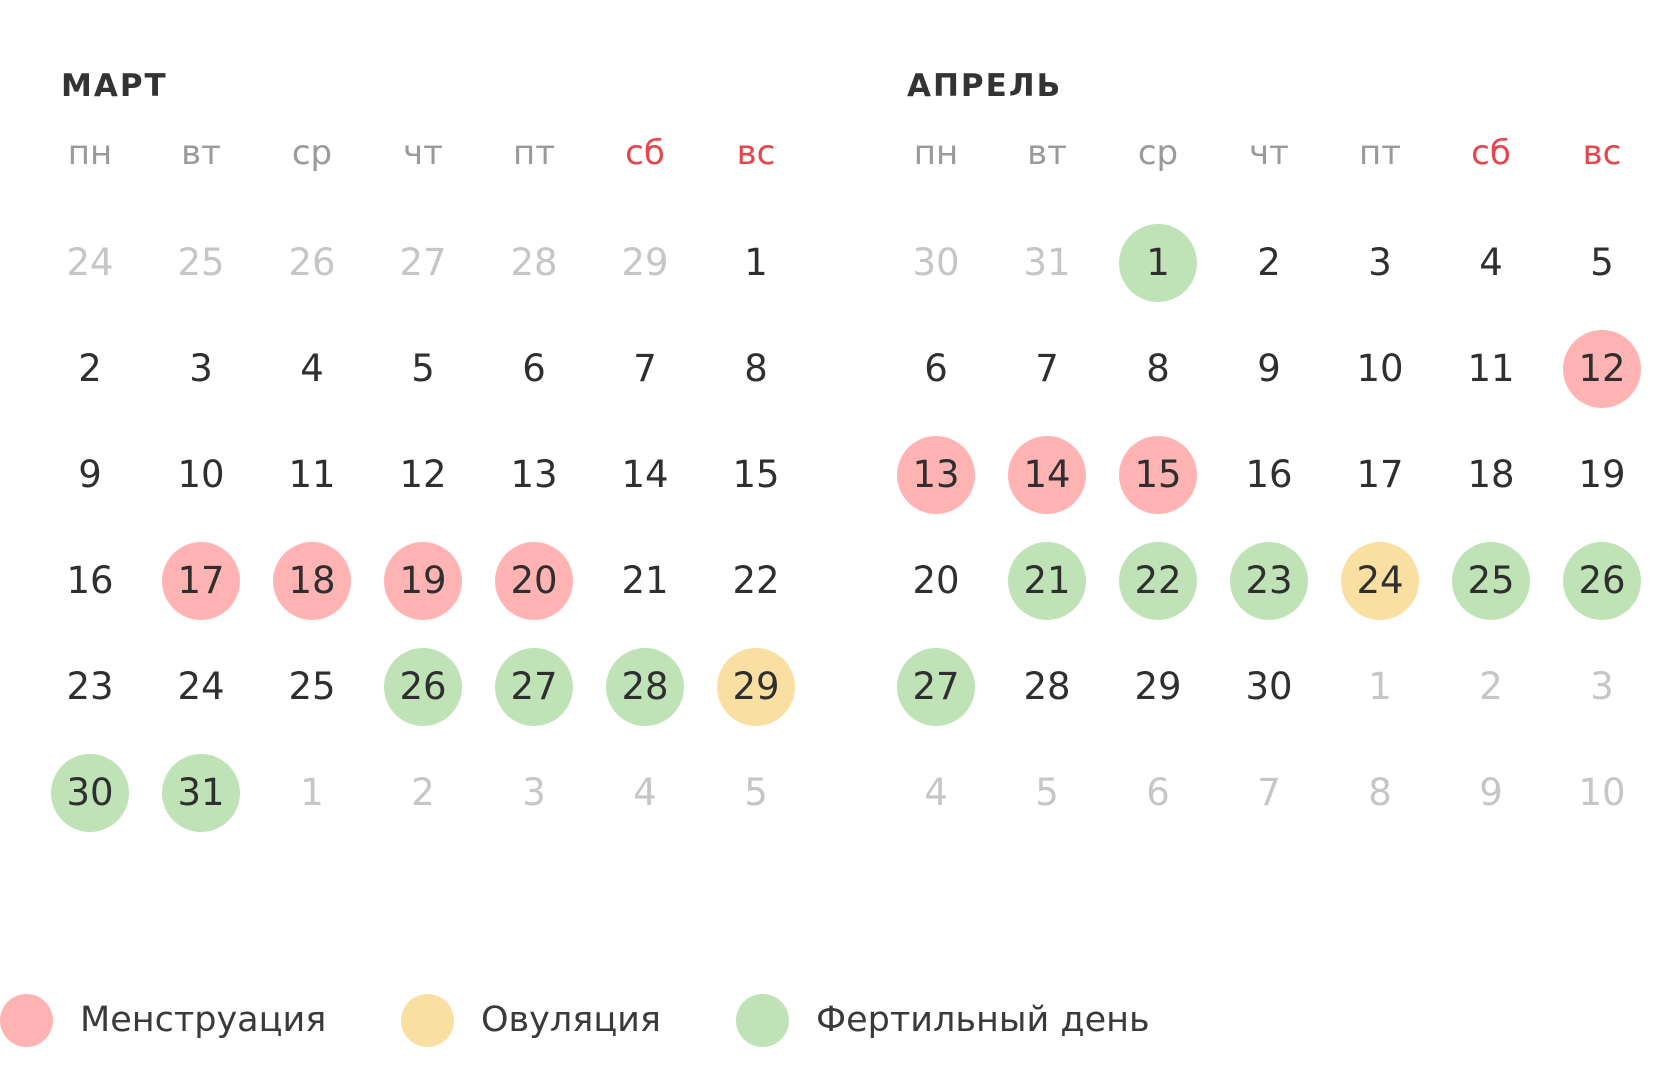 The height and width of the screenshot is (1084, 1680). Describe the element at coordinates (1158, 263) in the screenshot. I see `day-cell-fertile: 1` at that location.